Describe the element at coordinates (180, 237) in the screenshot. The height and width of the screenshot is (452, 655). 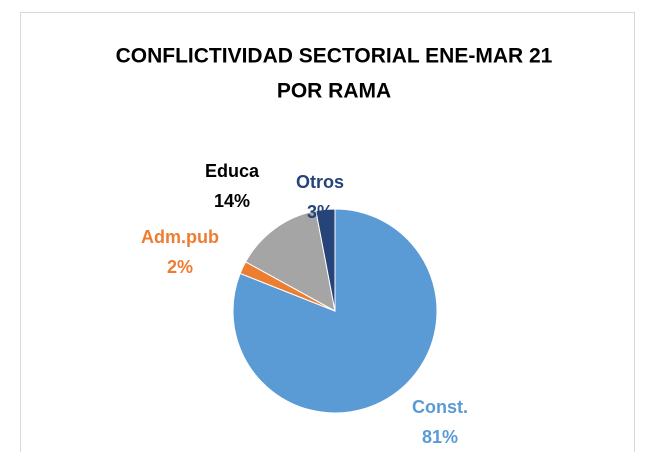
I see `slice-category-label: Adm.pub` at that location.